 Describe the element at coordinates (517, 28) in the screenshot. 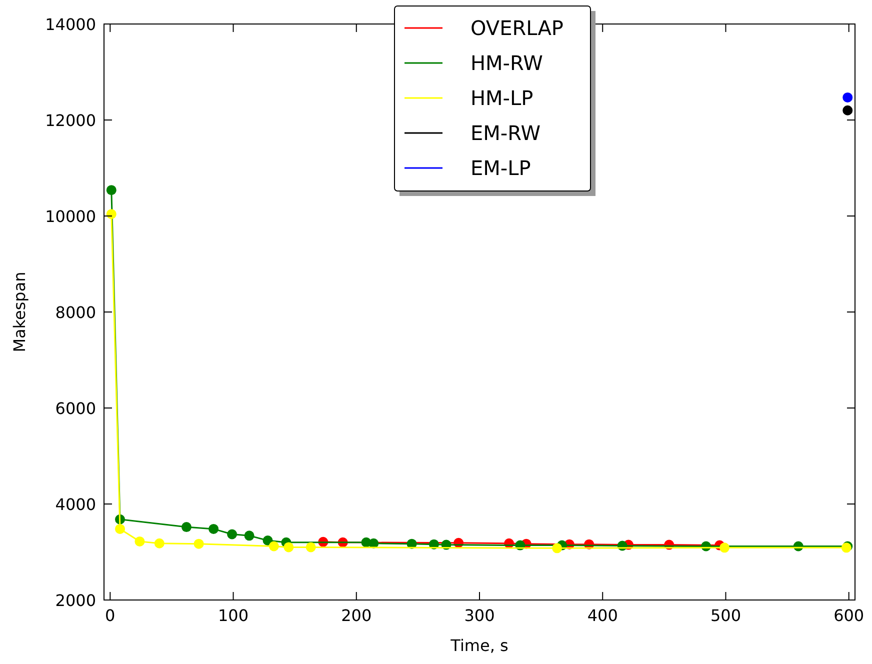

I see `legend-label: OVERLAP` at that location.